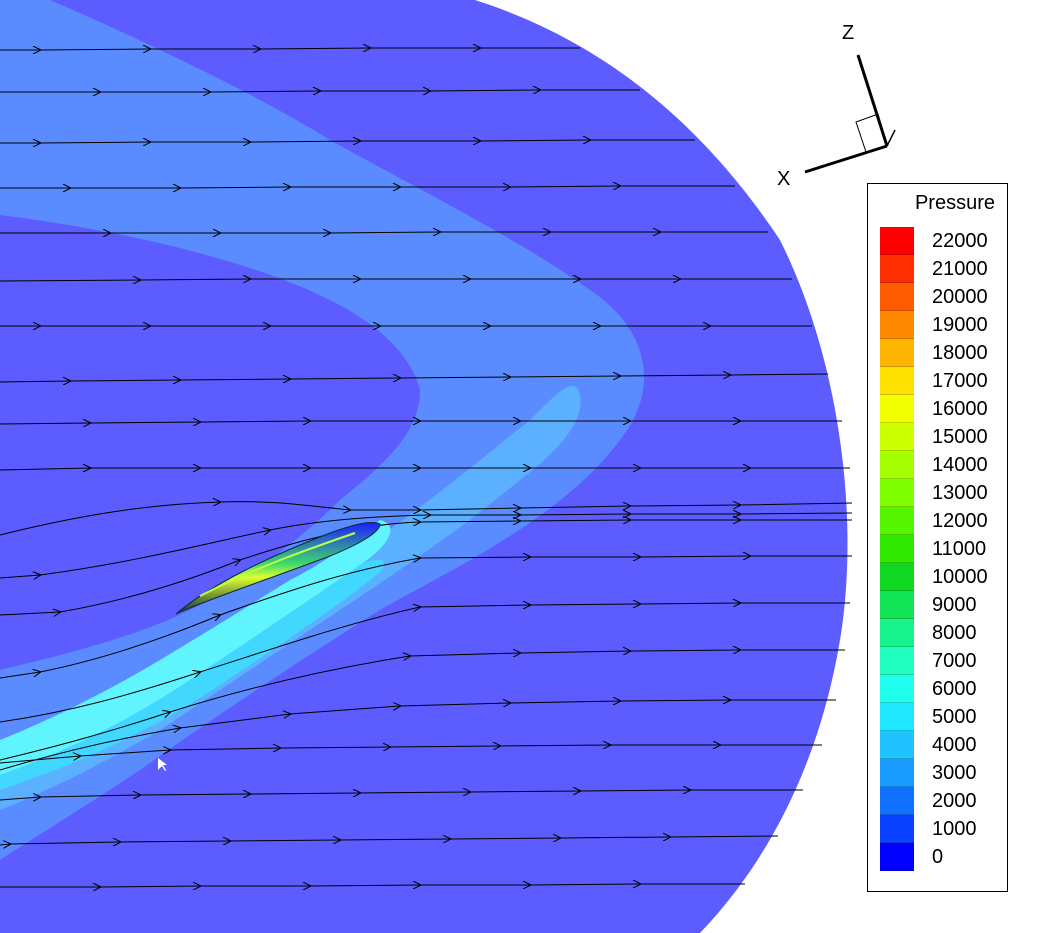 Image resolution: width=1049 pixels, height=933 pixels. Describe the element at coordinates (954, 605) in the screenshot. I see `legend-label: 9000` at that location.